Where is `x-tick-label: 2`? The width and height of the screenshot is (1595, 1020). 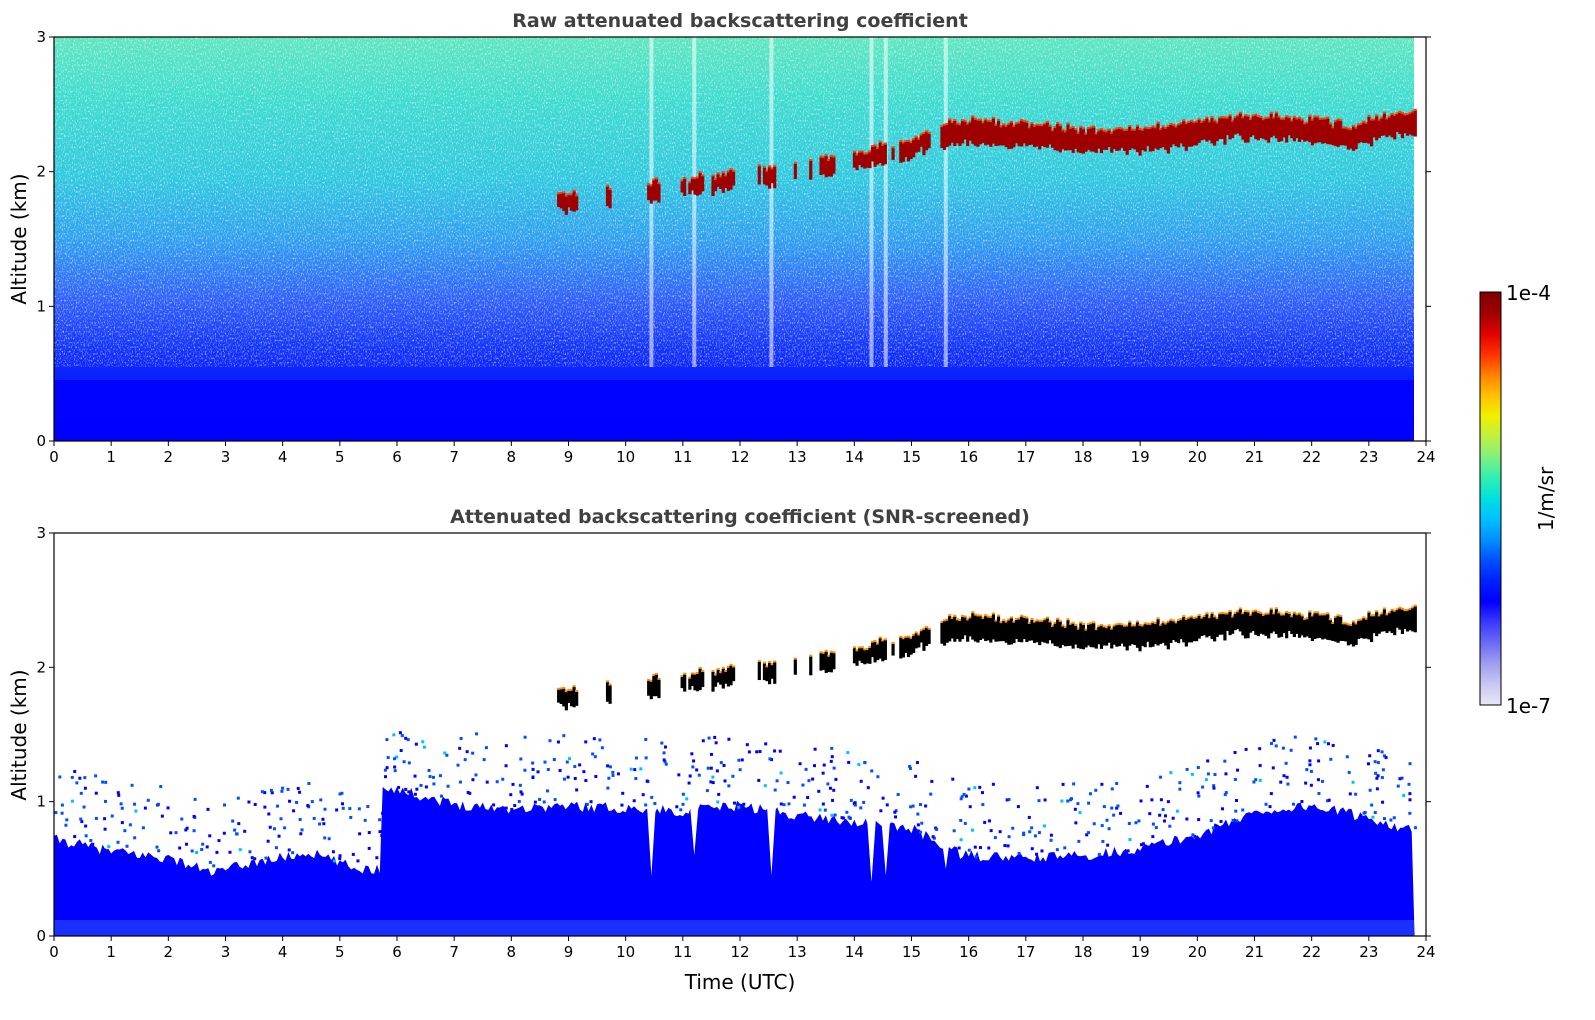 x-tick-label: 2 is located at coordinates (169, 952).